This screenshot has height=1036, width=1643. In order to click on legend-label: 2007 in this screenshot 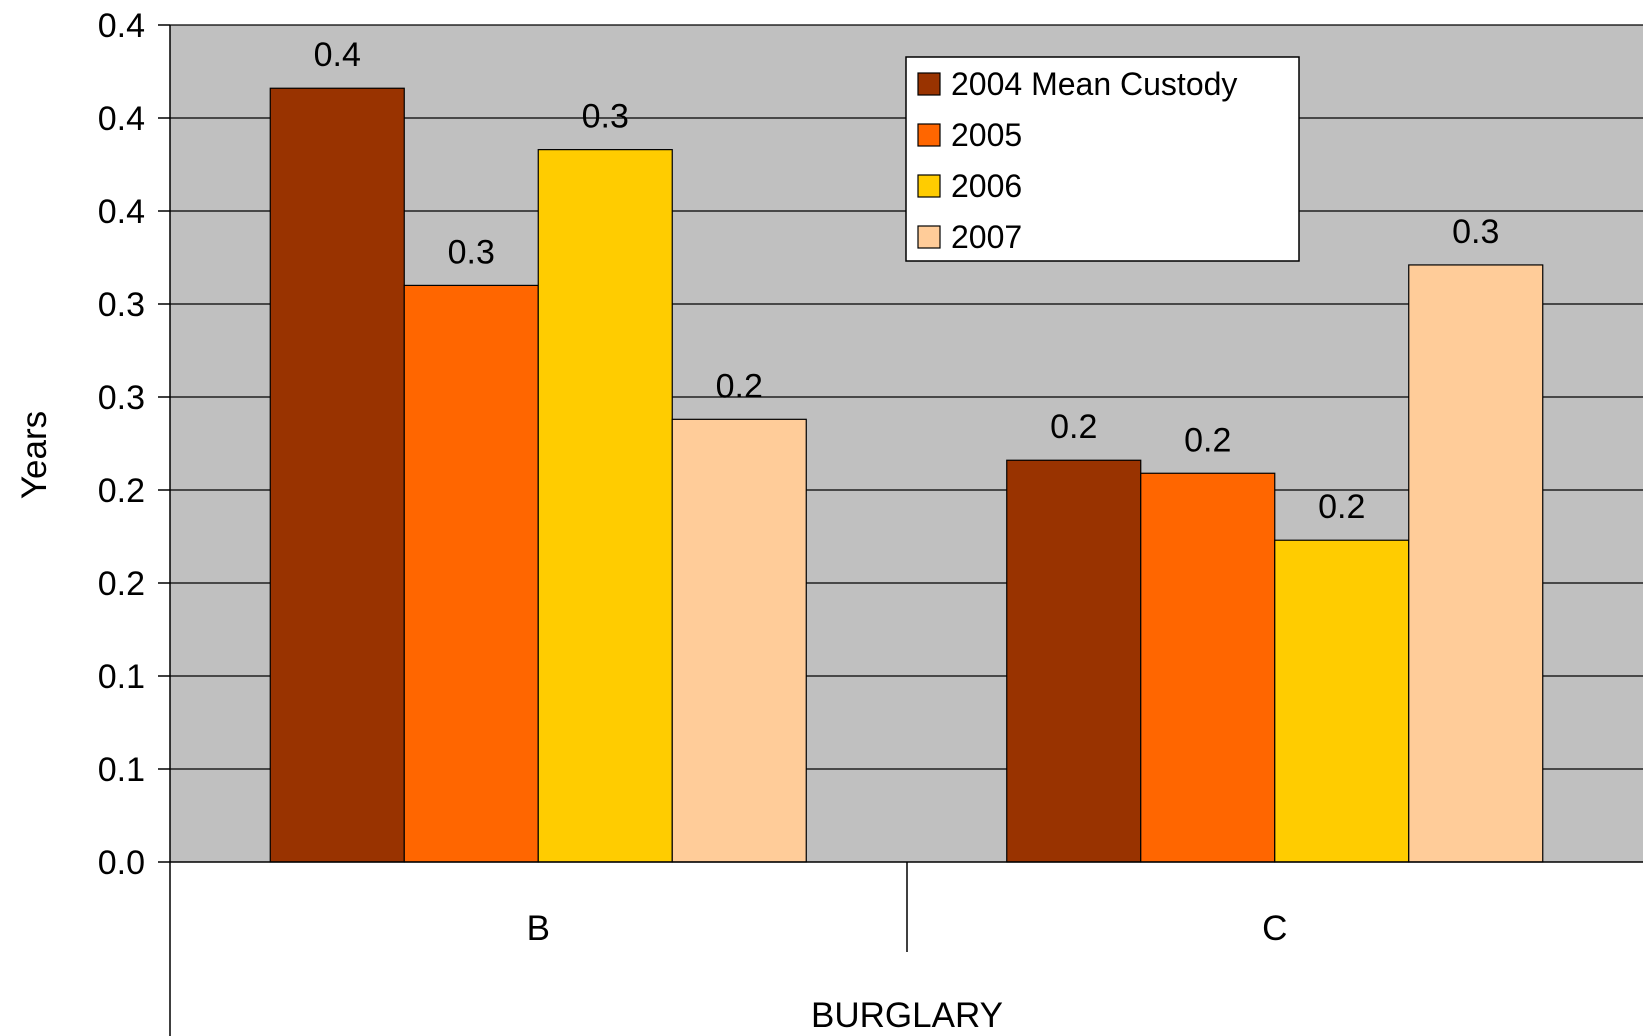, I will do `click(986, 237)`.